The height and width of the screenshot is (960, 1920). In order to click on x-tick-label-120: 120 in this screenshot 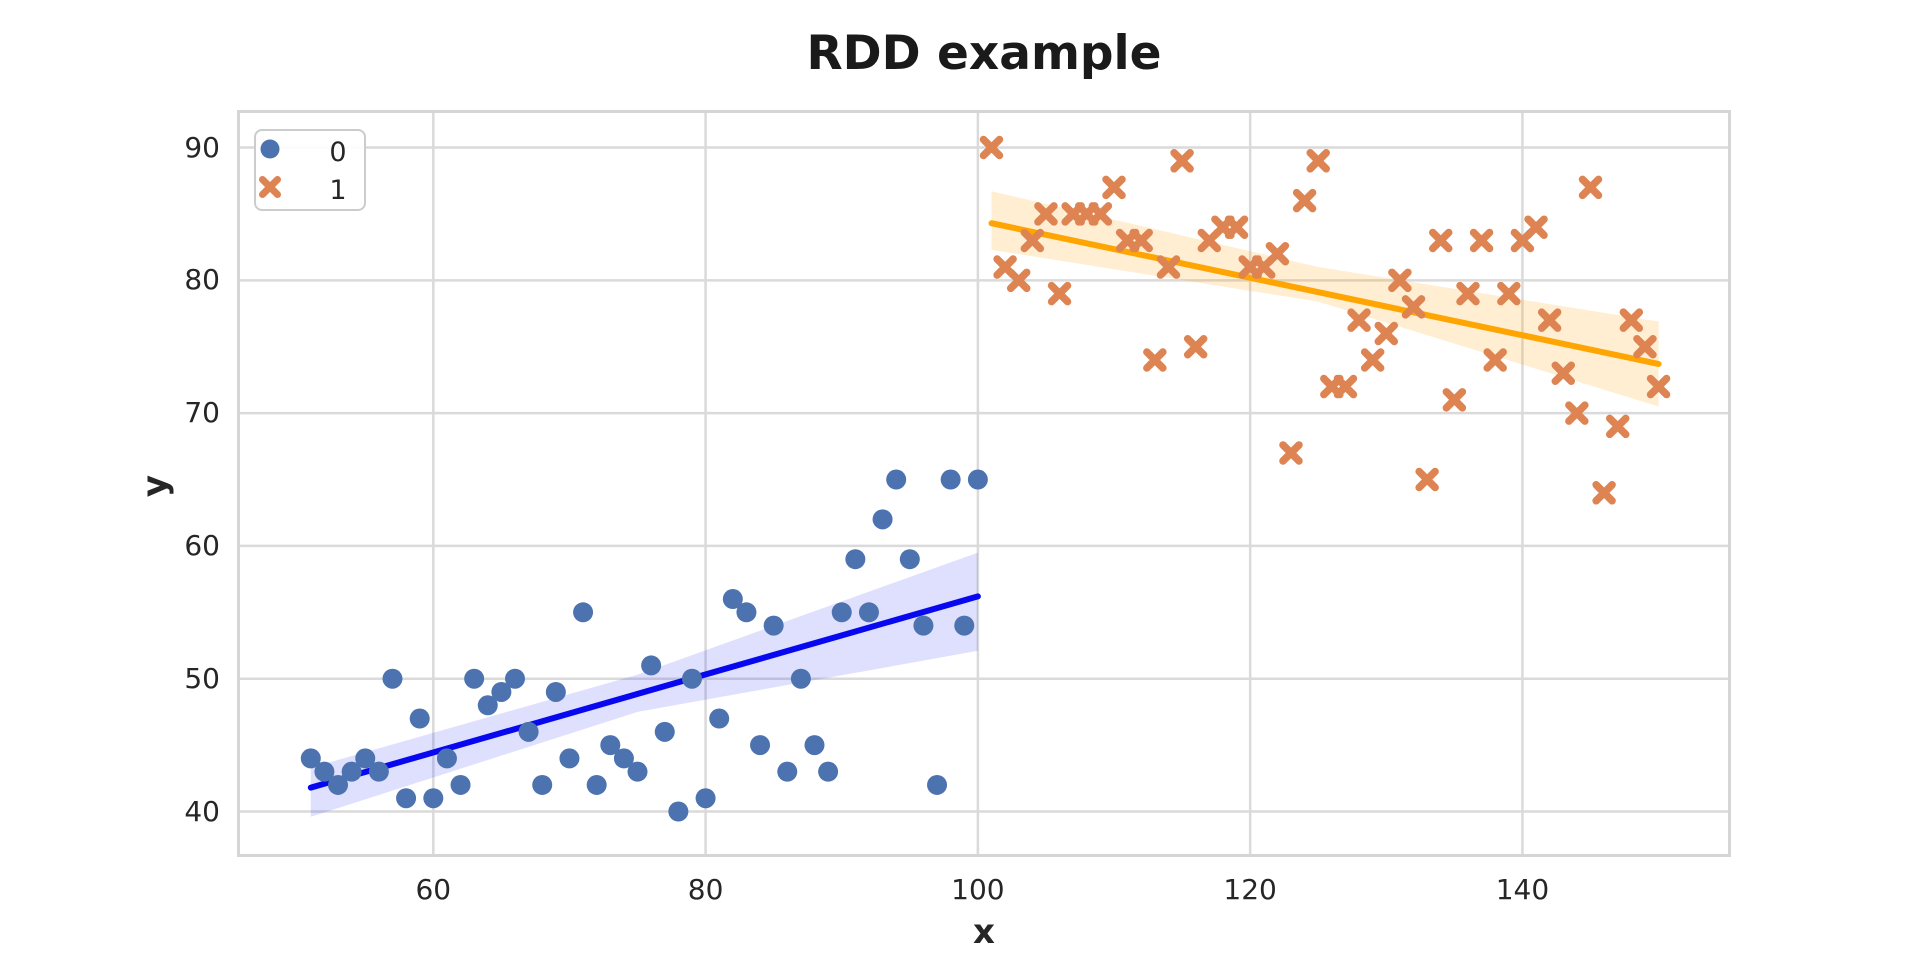, I will do `click(1250, 889)`.